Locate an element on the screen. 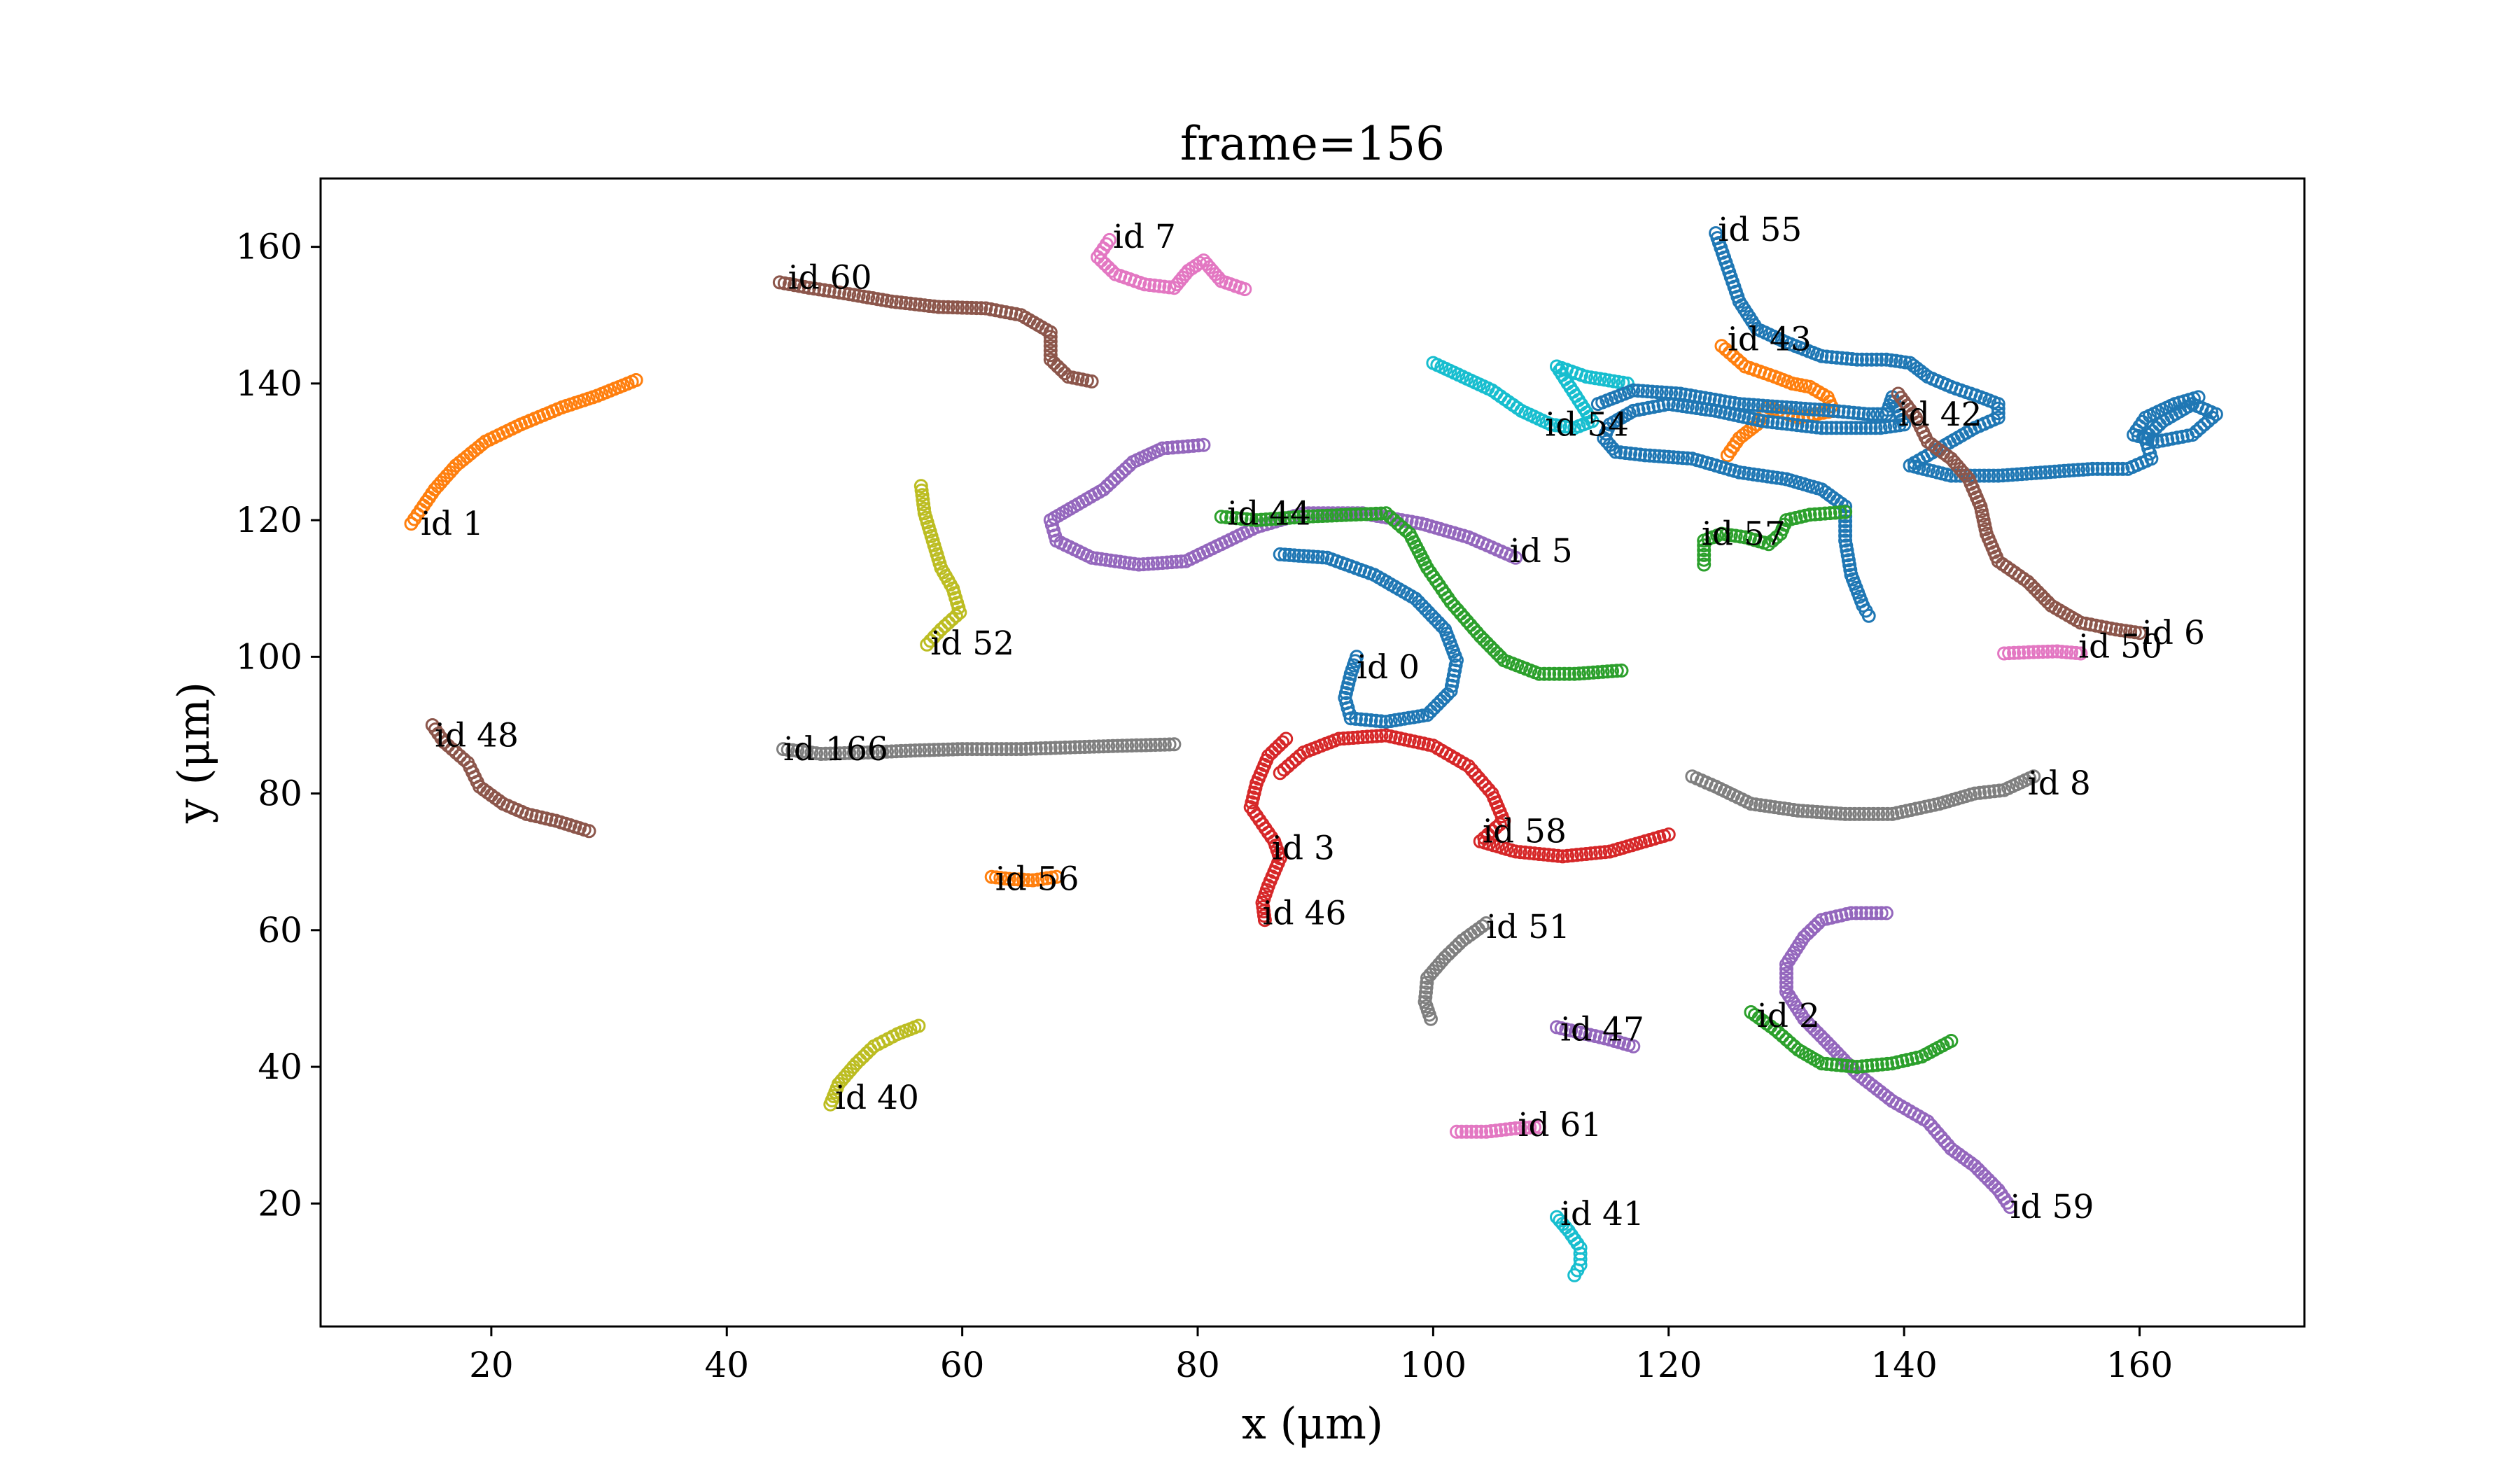 Image resolution: width=2520 pixels, height=1470 pixels. label-id-5: id 5 is located at coordinates (1541, 551).